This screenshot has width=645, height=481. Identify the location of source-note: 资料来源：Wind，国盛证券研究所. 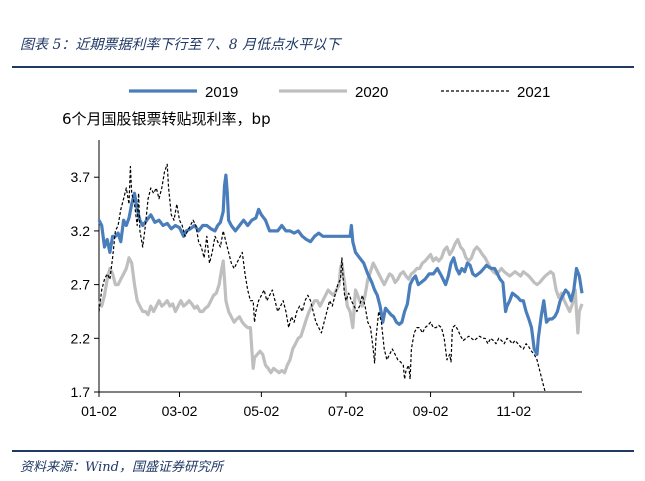
(121, 467).